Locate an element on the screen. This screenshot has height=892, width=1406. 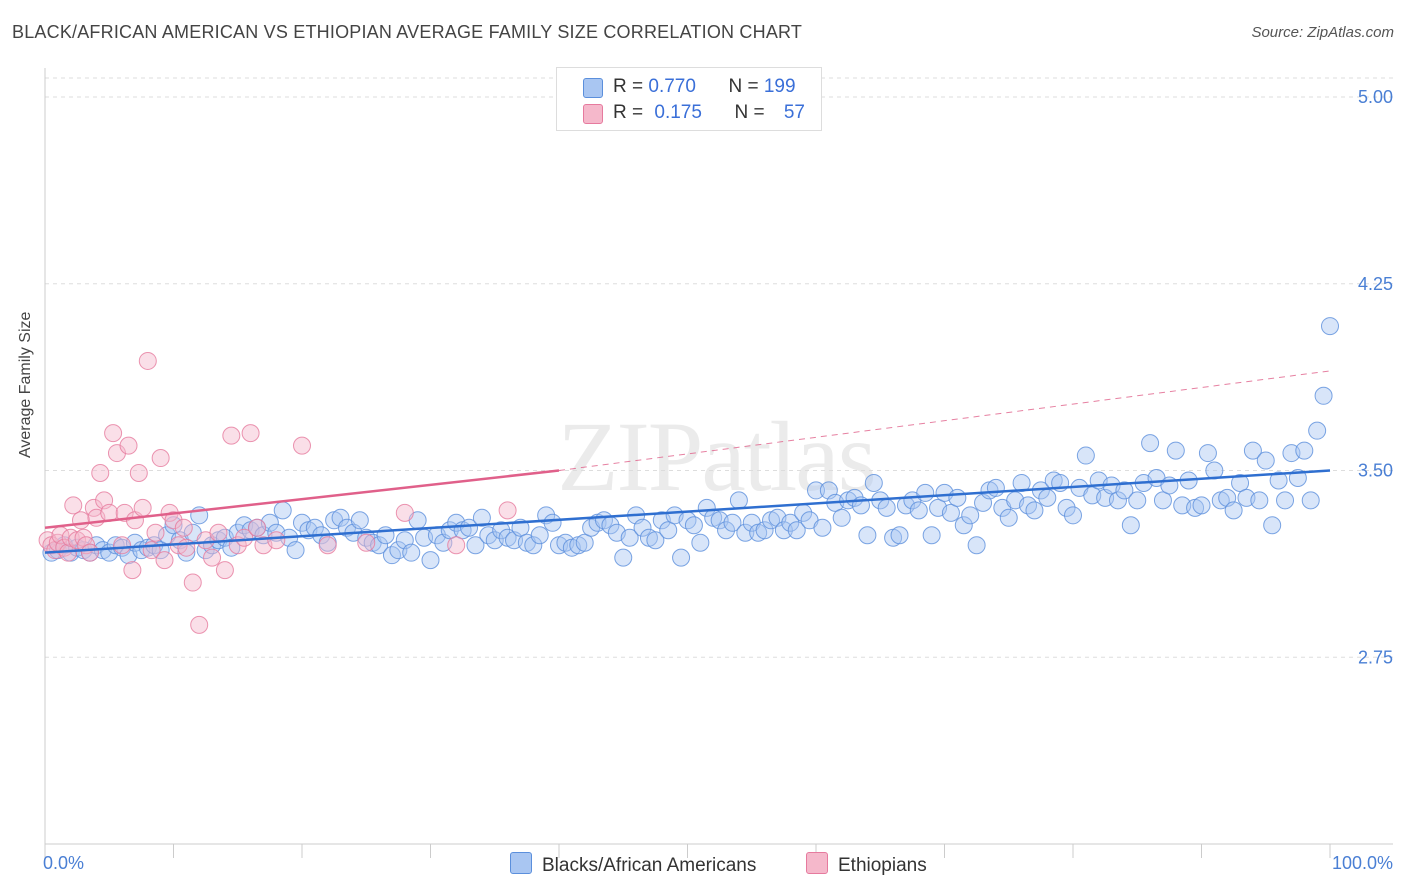
y-tick-label: 2.75 is located at coordinates (1375, 657).